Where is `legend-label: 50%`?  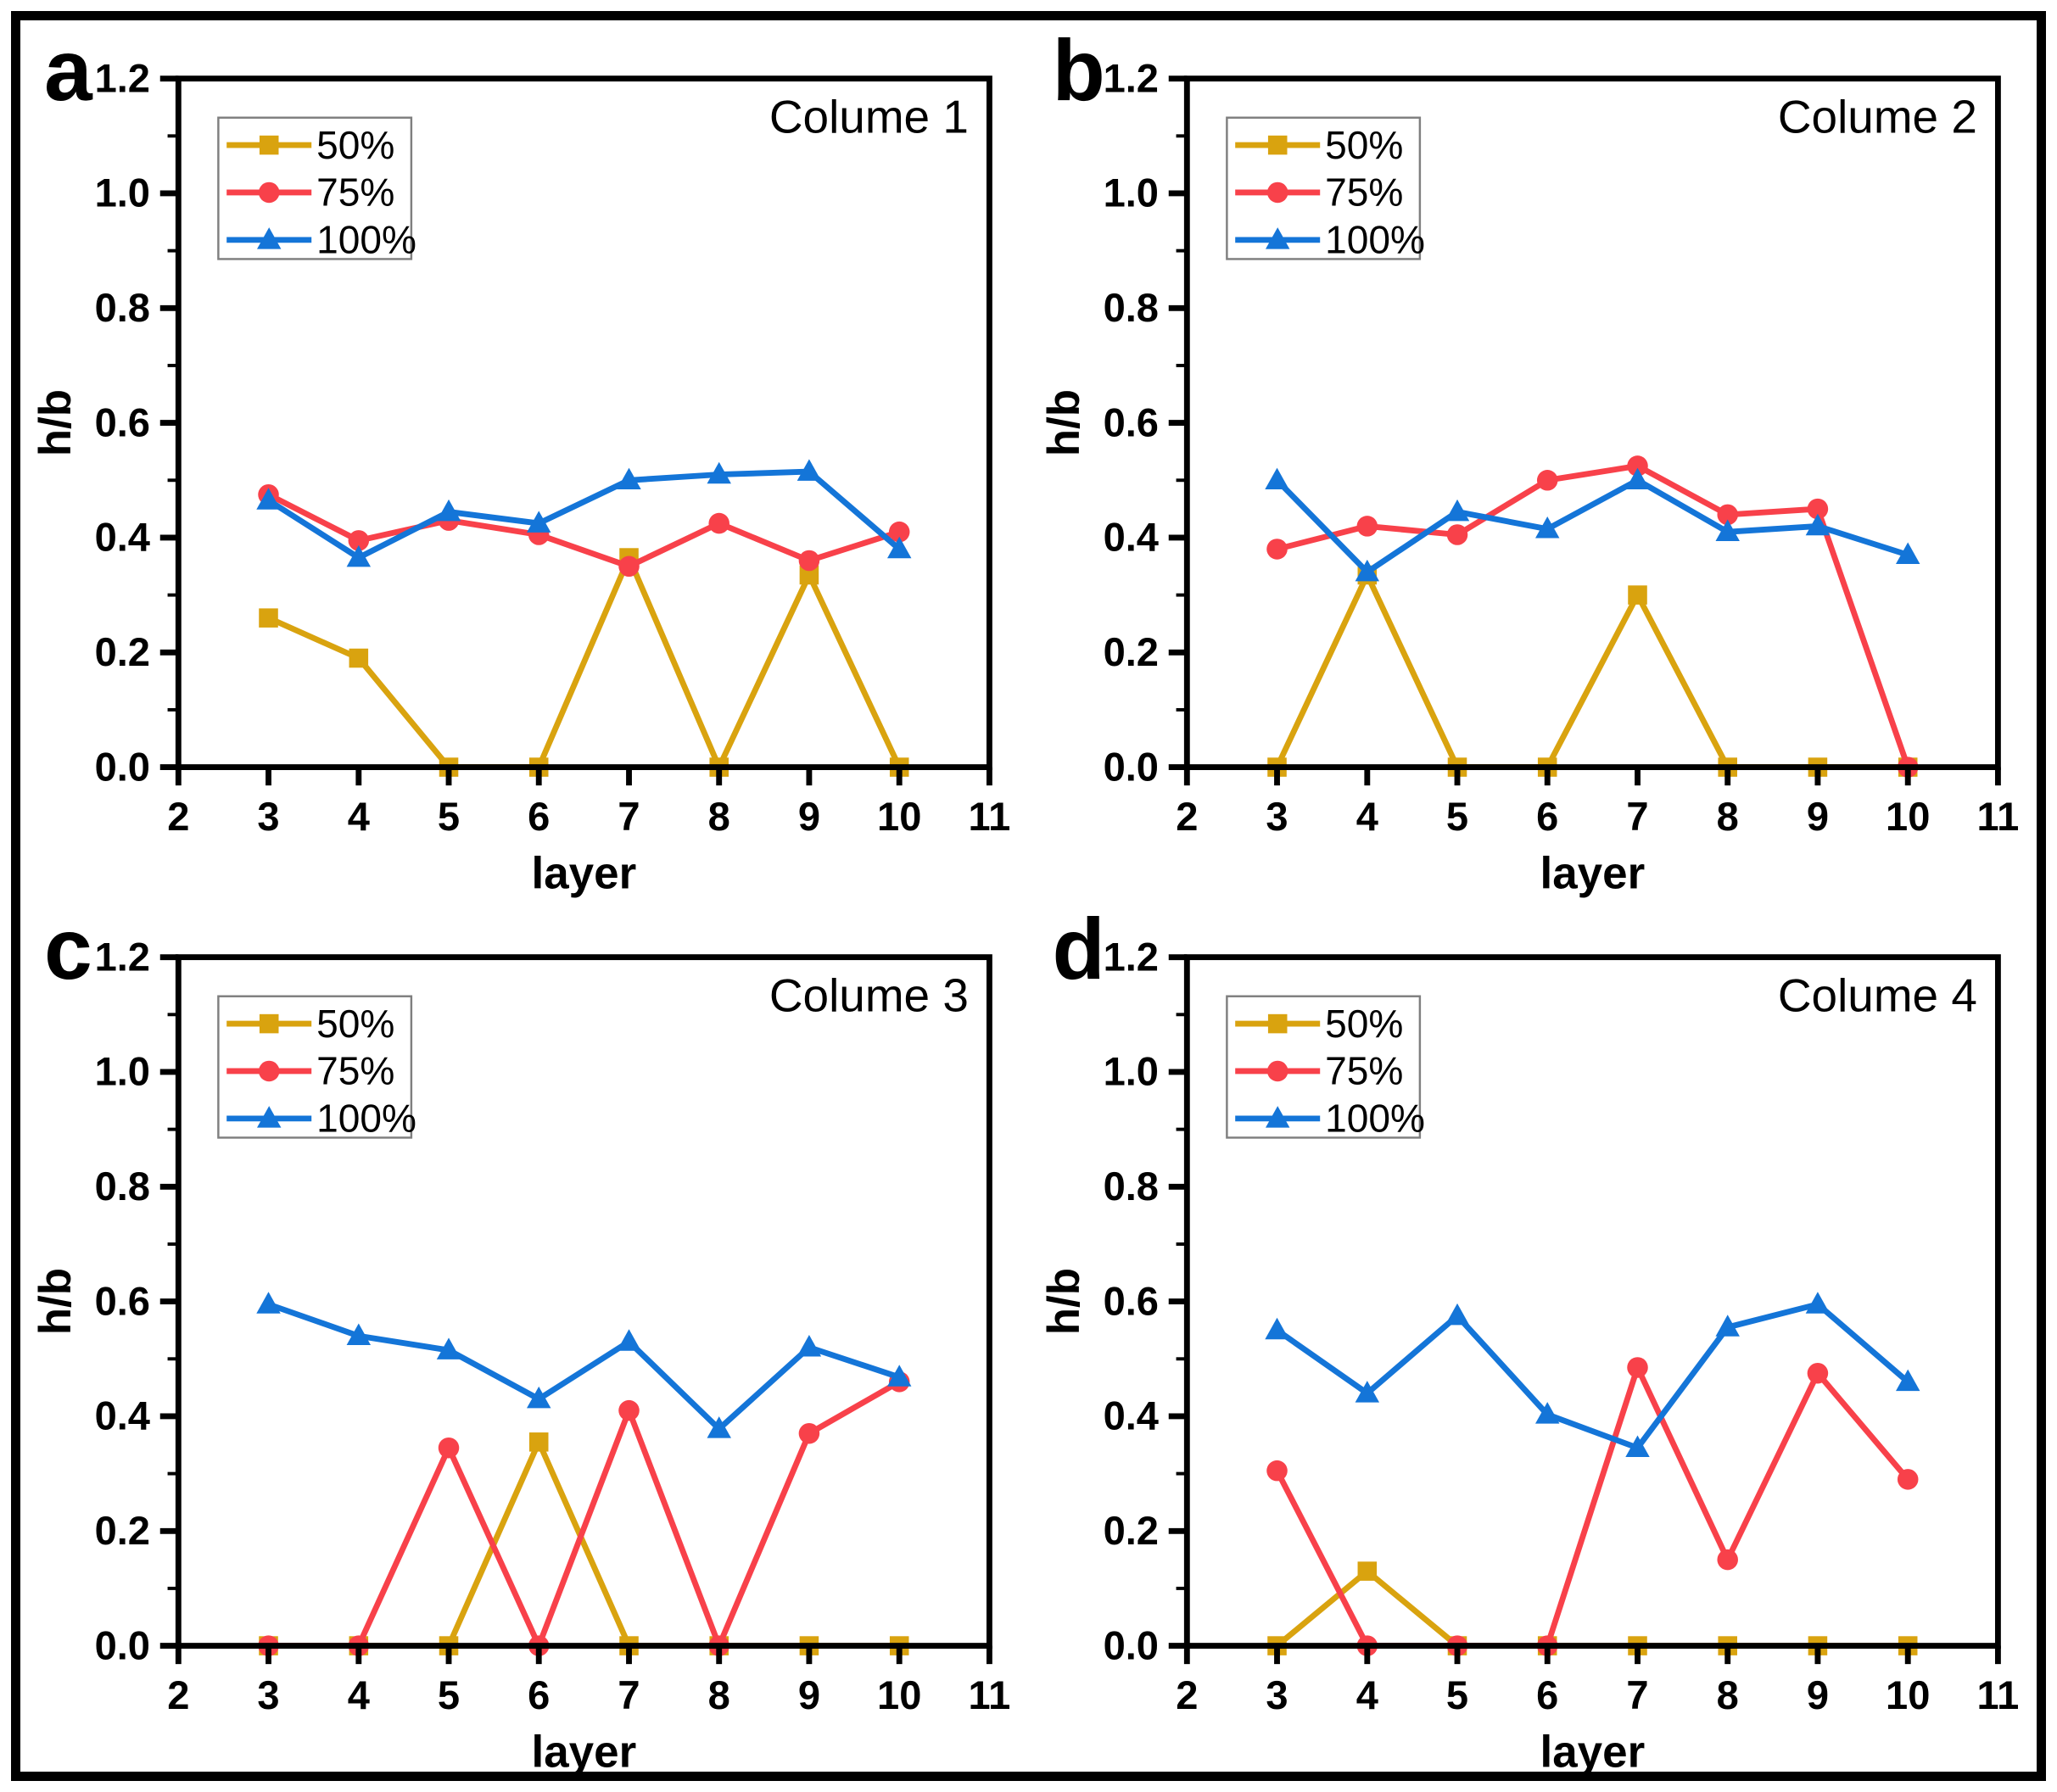
legend-label: 50% is located at coordinates (1364, 1023).